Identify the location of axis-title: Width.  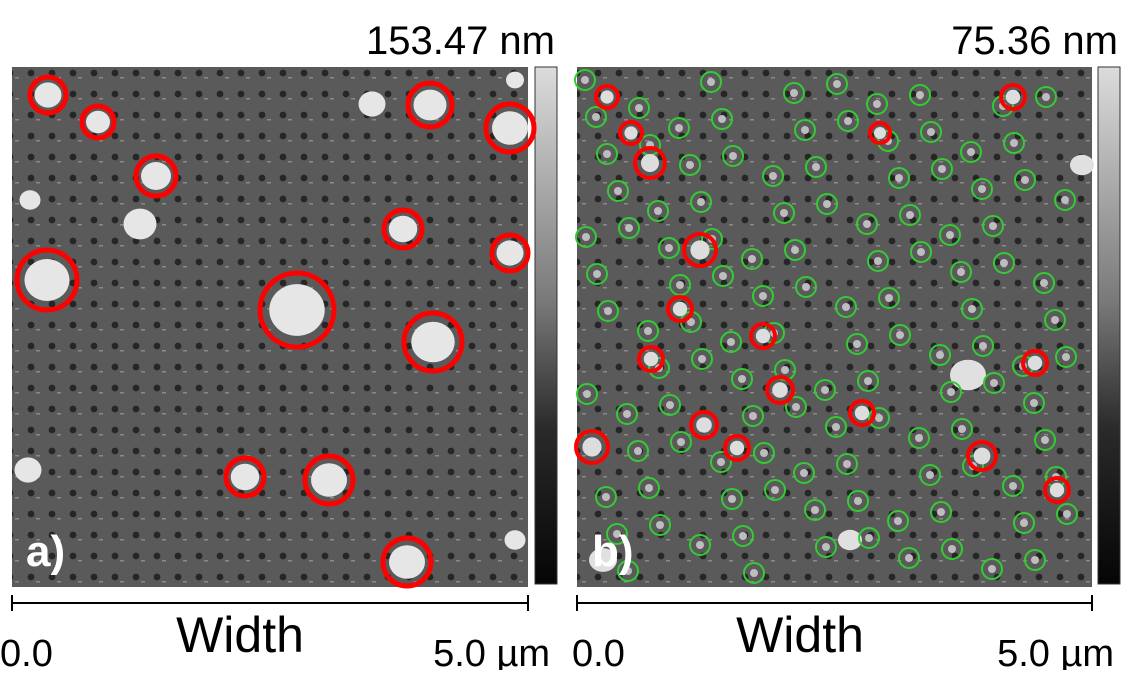
(240, 635).